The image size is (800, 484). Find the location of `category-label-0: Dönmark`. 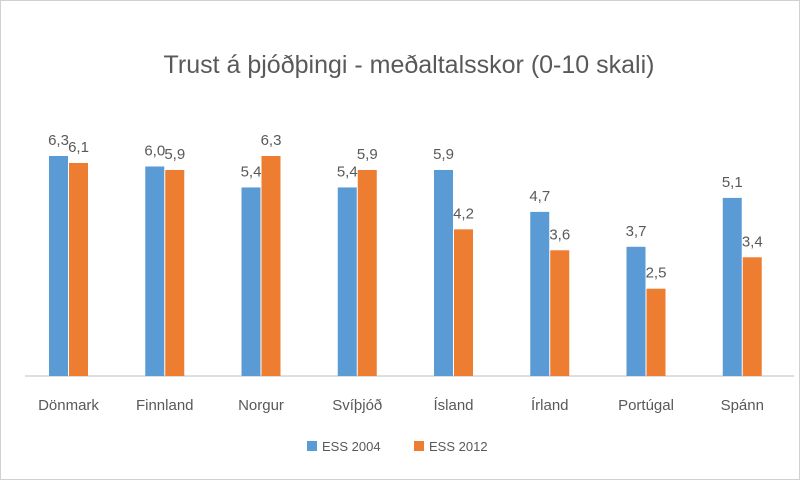

category-label-0: Dönmark is located at coordinates (68, 405).